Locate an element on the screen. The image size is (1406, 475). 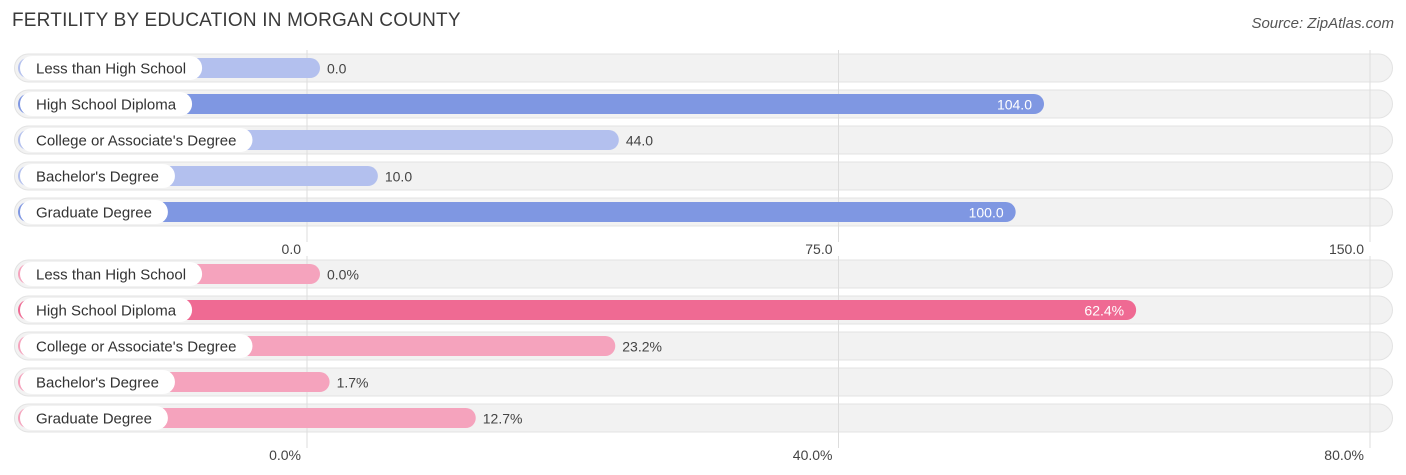
tick-label: 75.0 is located at coordinates (818, 248).